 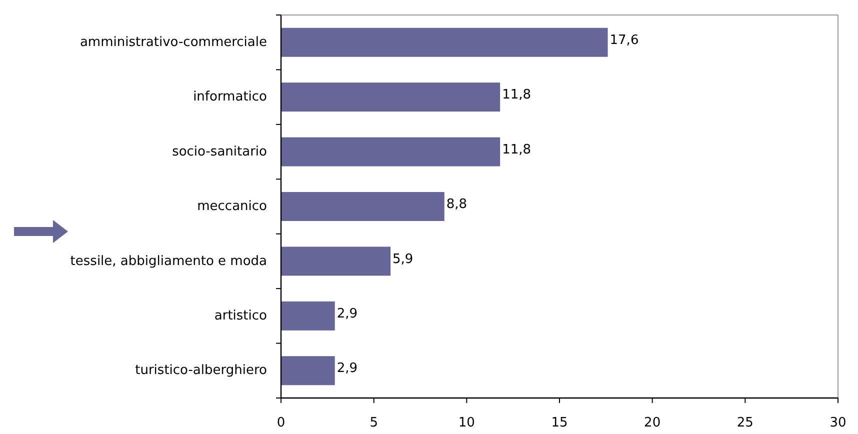 What do you see at coordinates (220, 152) in the screenshot?
I see `y-tick-label: socio-sanitario` at bounding box center [220, 152].